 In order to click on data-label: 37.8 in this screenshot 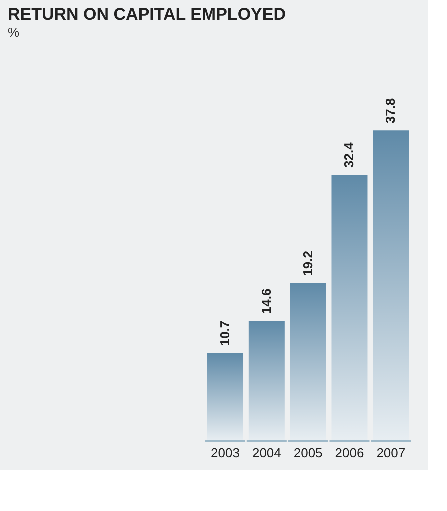, I will do `click(390, 111)`.